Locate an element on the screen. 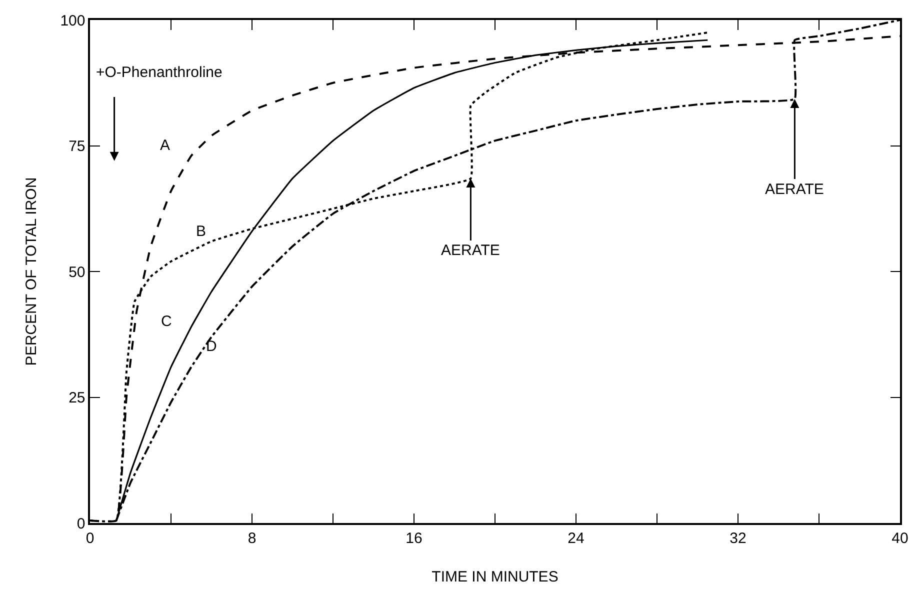  y-tick-label: 50 is located at coordinates (77, 272).